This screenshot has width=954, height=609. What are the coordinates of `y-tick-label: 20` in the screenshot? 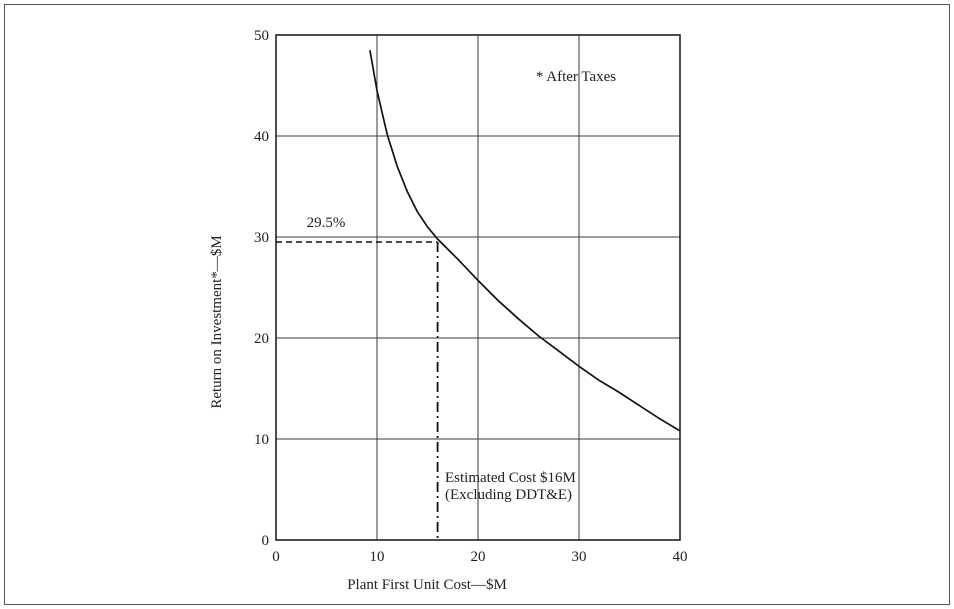 It's located at (261, 339).